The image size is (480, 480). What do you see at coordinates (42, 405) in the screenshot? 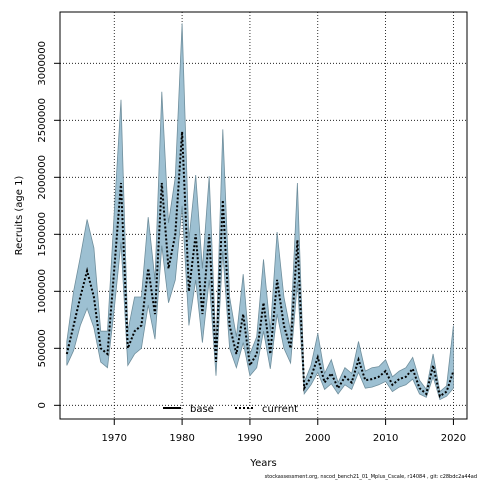
I see `y-tick-label: 0` at bounding box center [42, 405].